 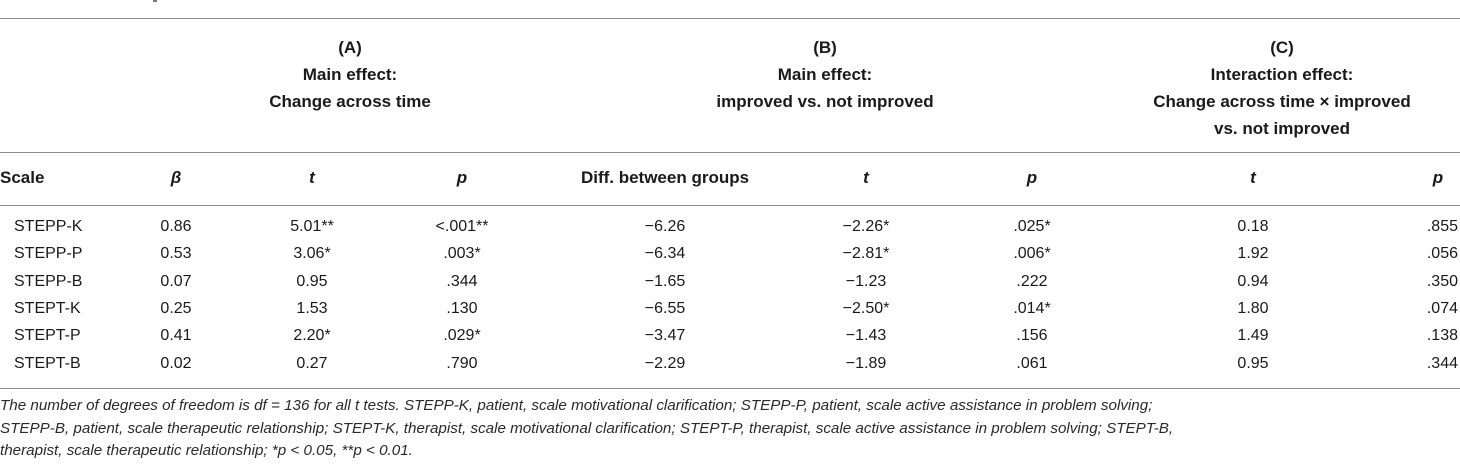 I want to click on cell-diff: −6.26, so click(x=665, y=226).